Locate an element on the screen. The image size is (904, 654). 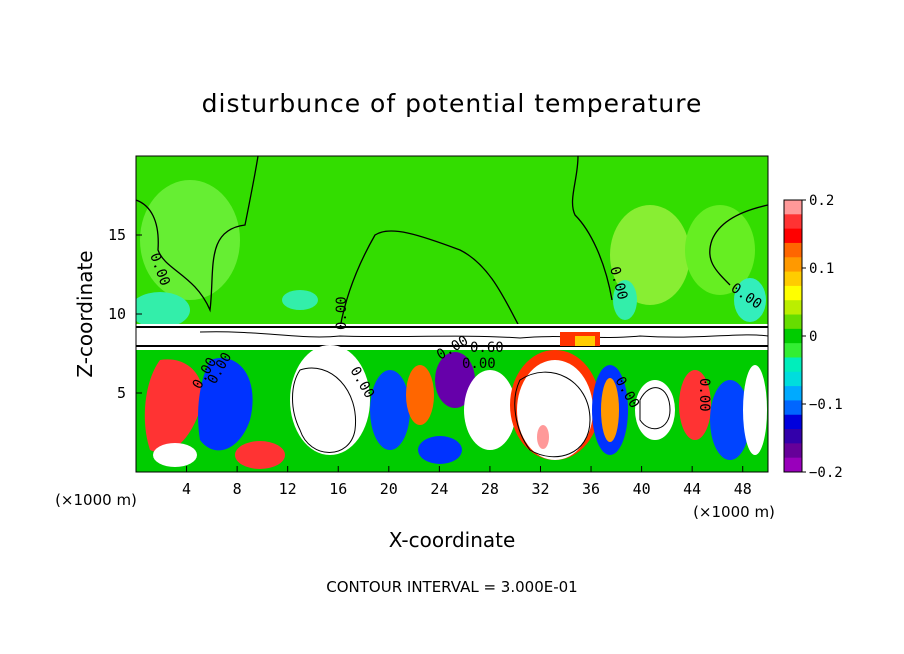
colorbar-tick-label: 0 is located at coordinates (813, 337).